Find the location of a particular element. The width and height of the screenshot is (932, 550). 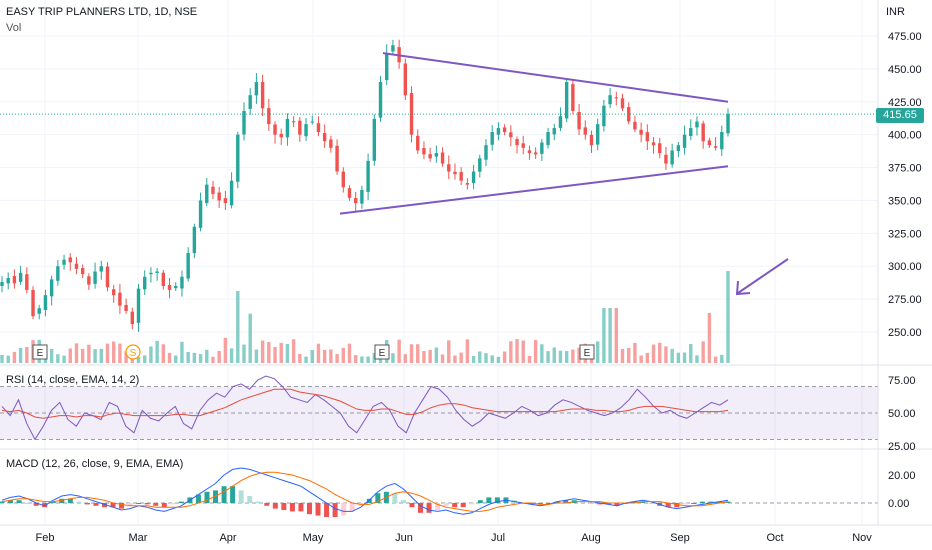

rsi-tick-label: 50.00 is located at coordinates (902, 414).